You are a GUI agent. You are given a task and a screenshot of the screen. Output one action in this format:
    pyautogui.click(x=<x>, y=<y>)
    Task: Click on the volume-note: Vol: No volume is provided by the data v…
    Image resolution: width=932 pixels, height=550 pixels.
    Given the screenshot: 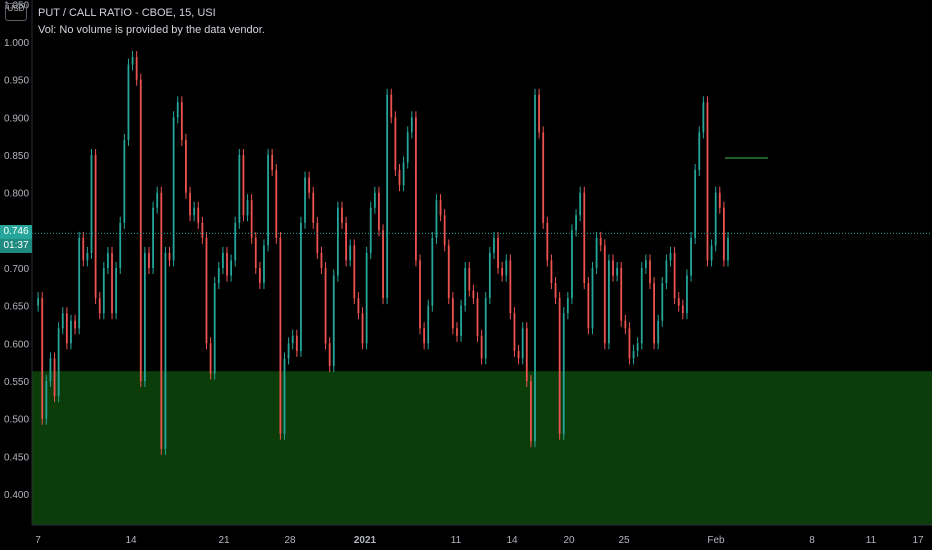 What is the action you would take?
    pyautogui.click(x=151, y=30)
    